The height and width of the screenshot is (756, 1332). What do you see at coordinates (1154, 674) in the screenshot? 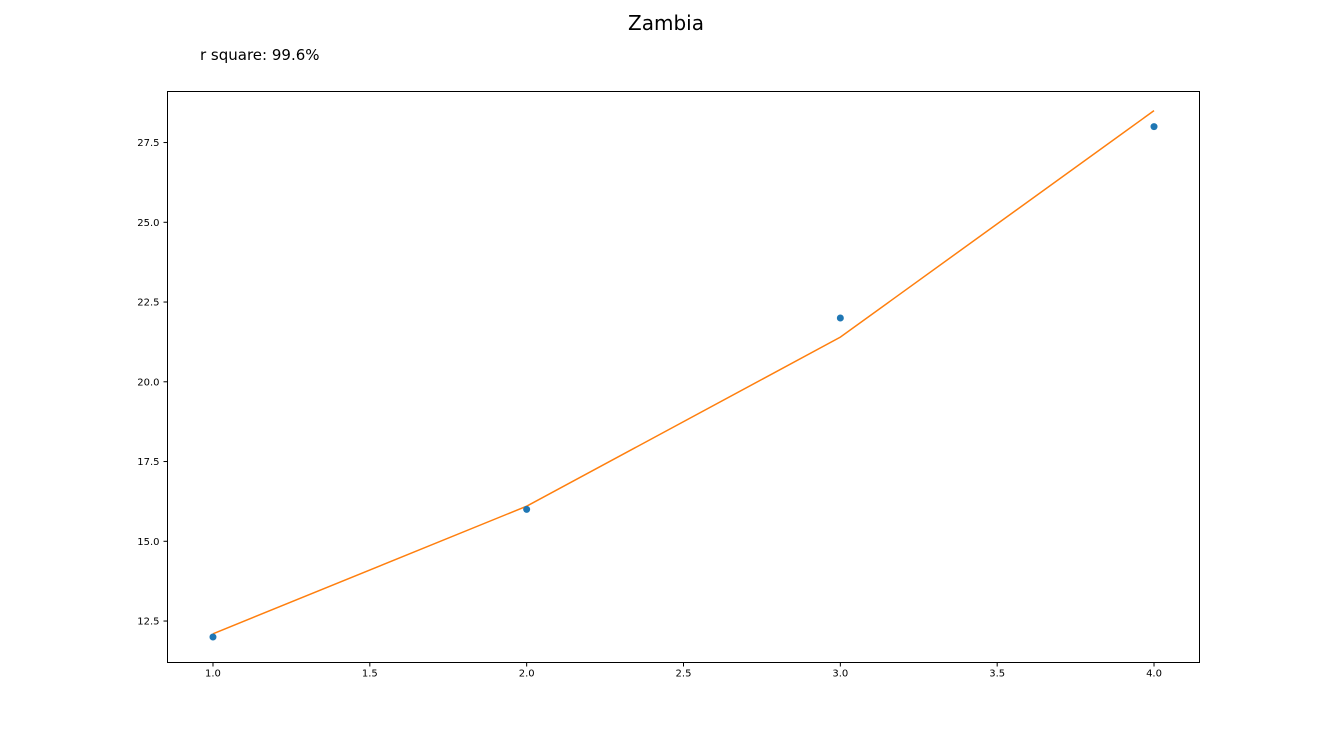
I see `x-tick-label: 4.0` at bounding box center [1154, 674].